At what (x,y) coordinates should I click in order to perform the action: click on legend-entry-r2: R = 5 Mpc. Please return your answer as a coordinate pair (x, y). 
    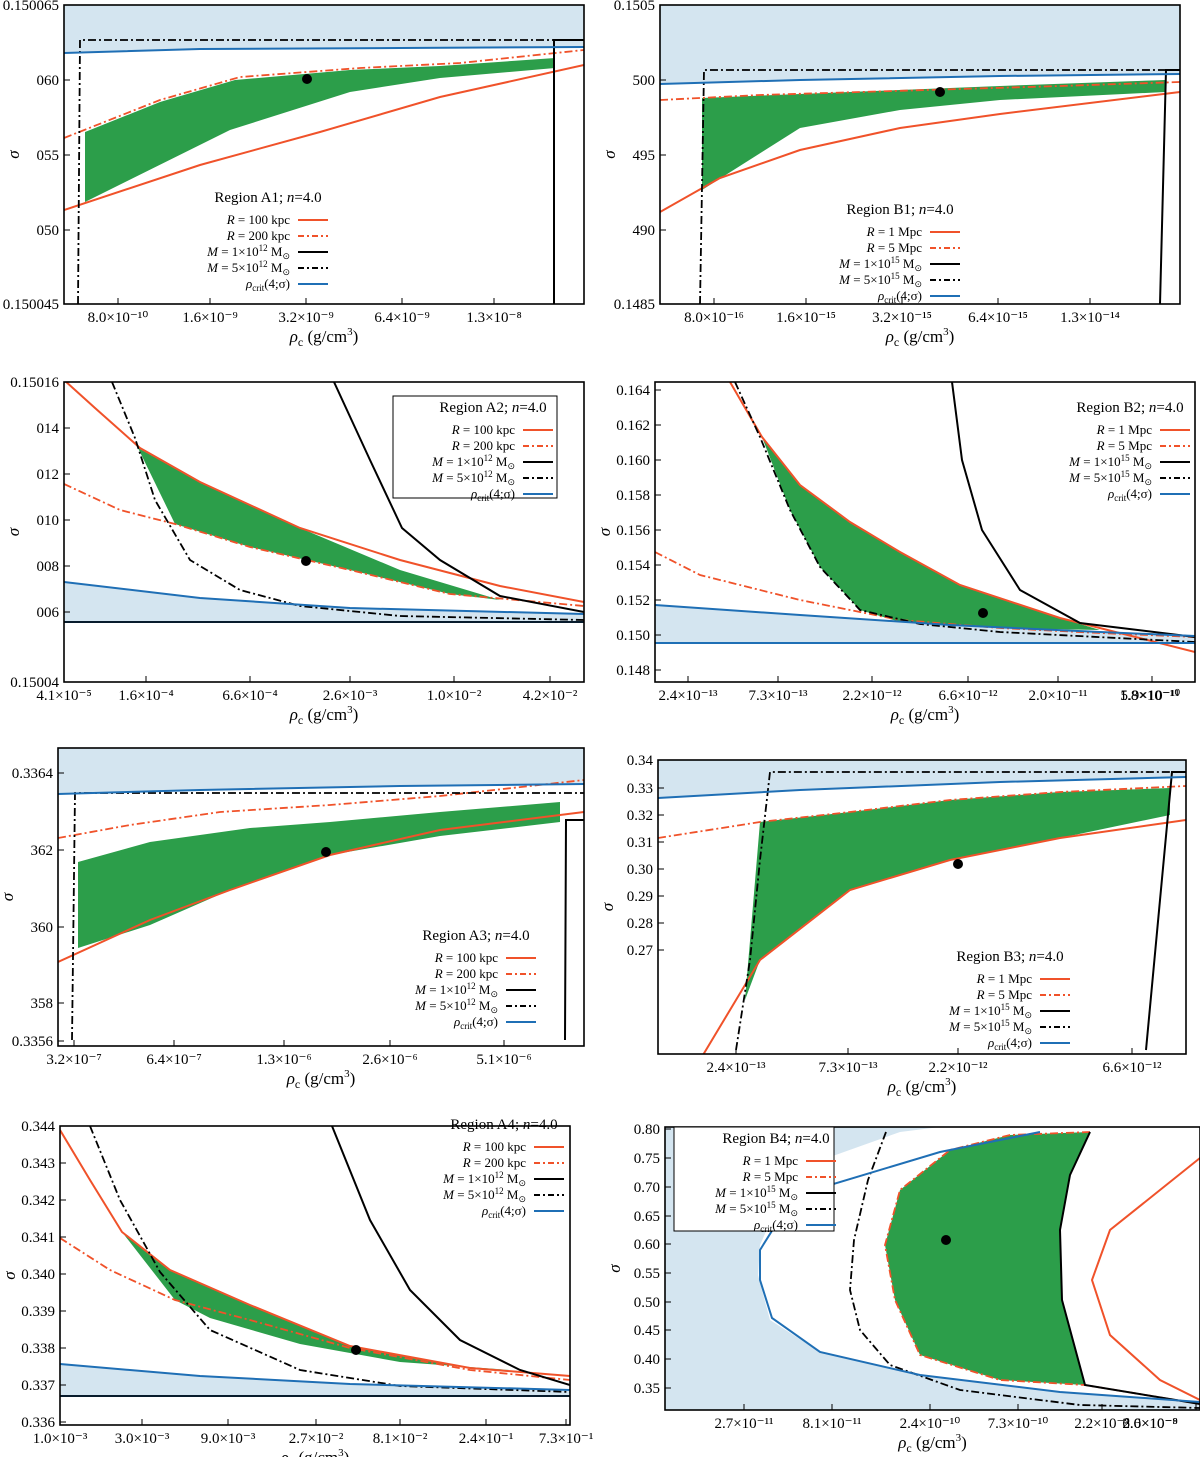
    Looking at the image, I should click on (894, 247).